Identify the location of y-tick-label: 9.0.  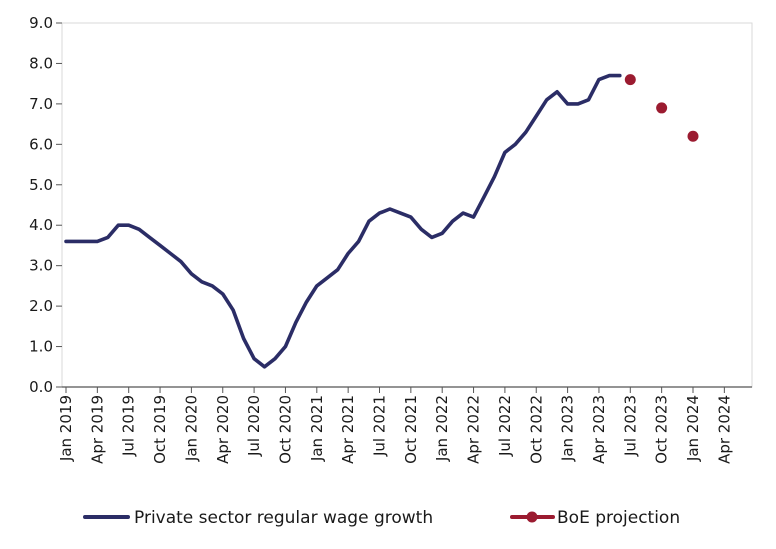
(41, 23).